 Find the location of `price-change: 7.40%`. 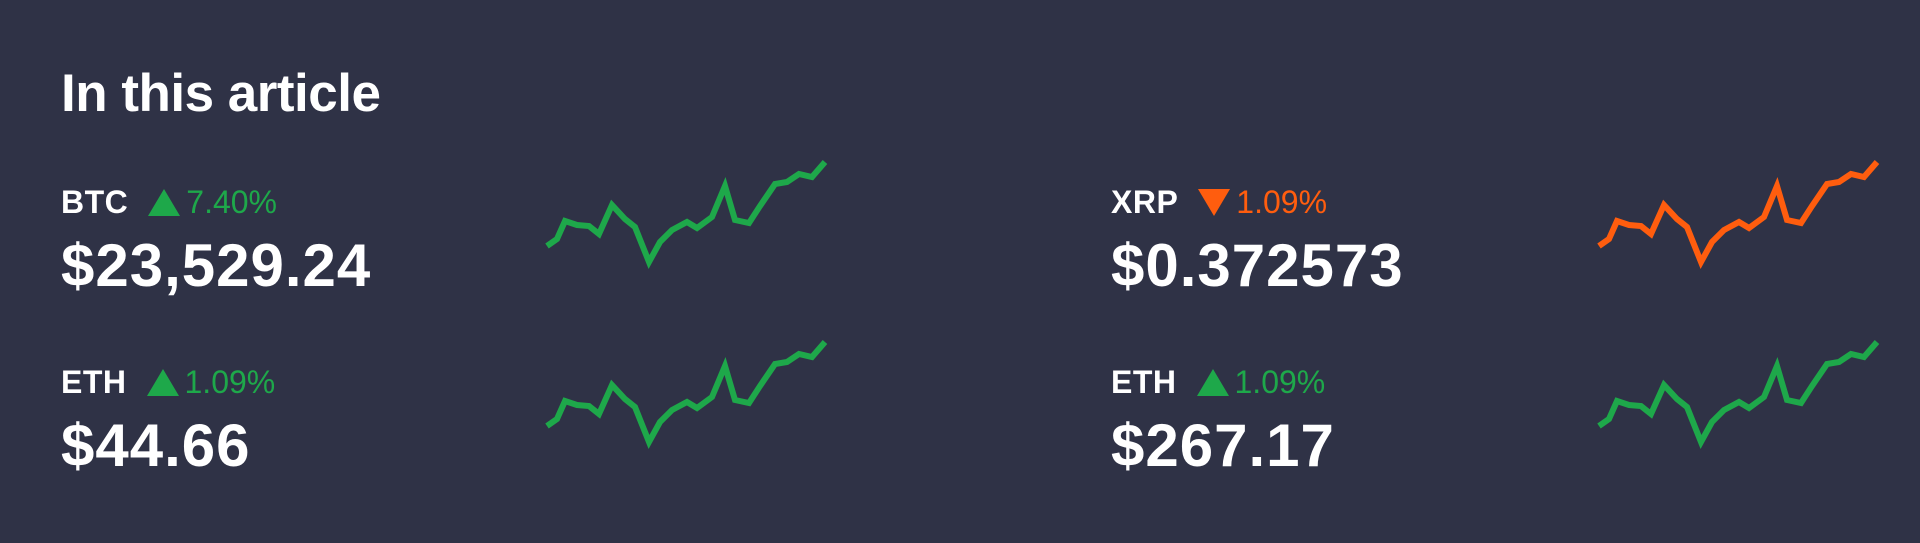

price-change: 7.40% is located at coordinates (212, 202).